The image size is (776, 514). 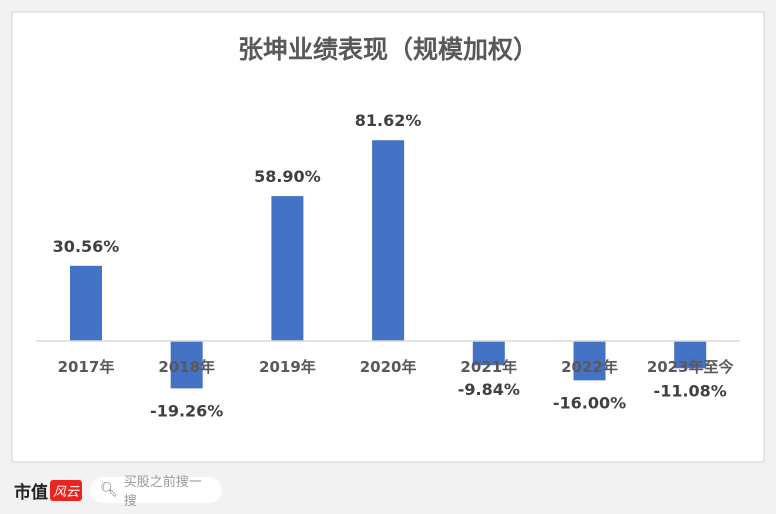 What do you see at coordinates (162, 492) in the screenshot?
I see `search-placeholder: 买股之前搜一搜` at bounding box center [162, 492].